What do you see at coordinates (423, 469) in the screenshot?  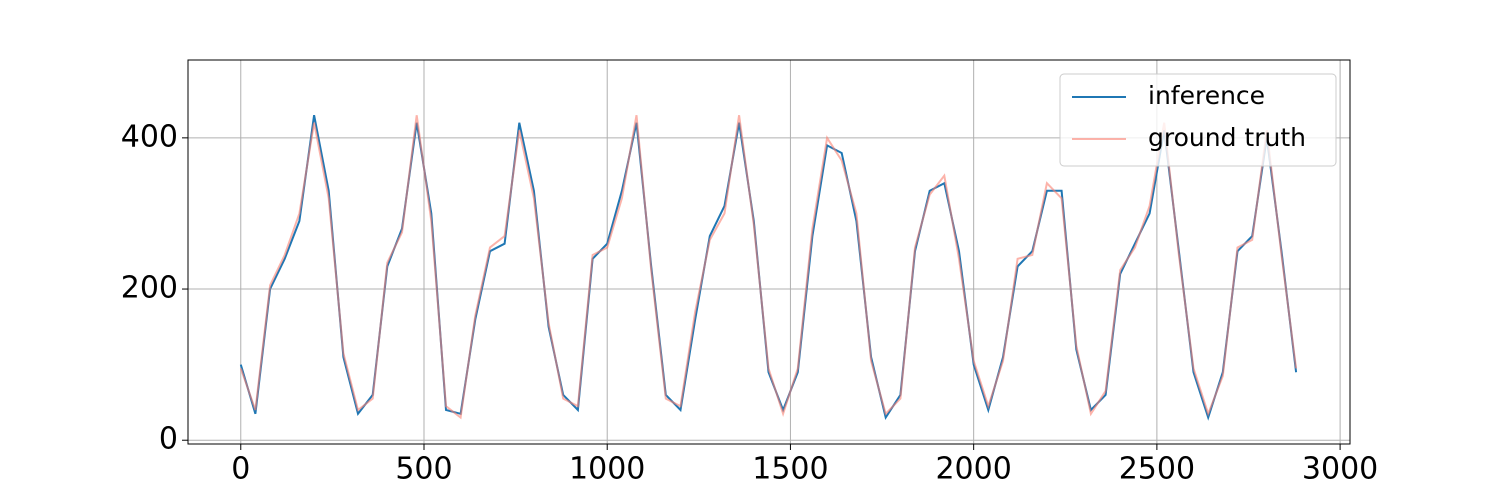 I see `x-tick-label: 500` at bounding box center [423, 469].